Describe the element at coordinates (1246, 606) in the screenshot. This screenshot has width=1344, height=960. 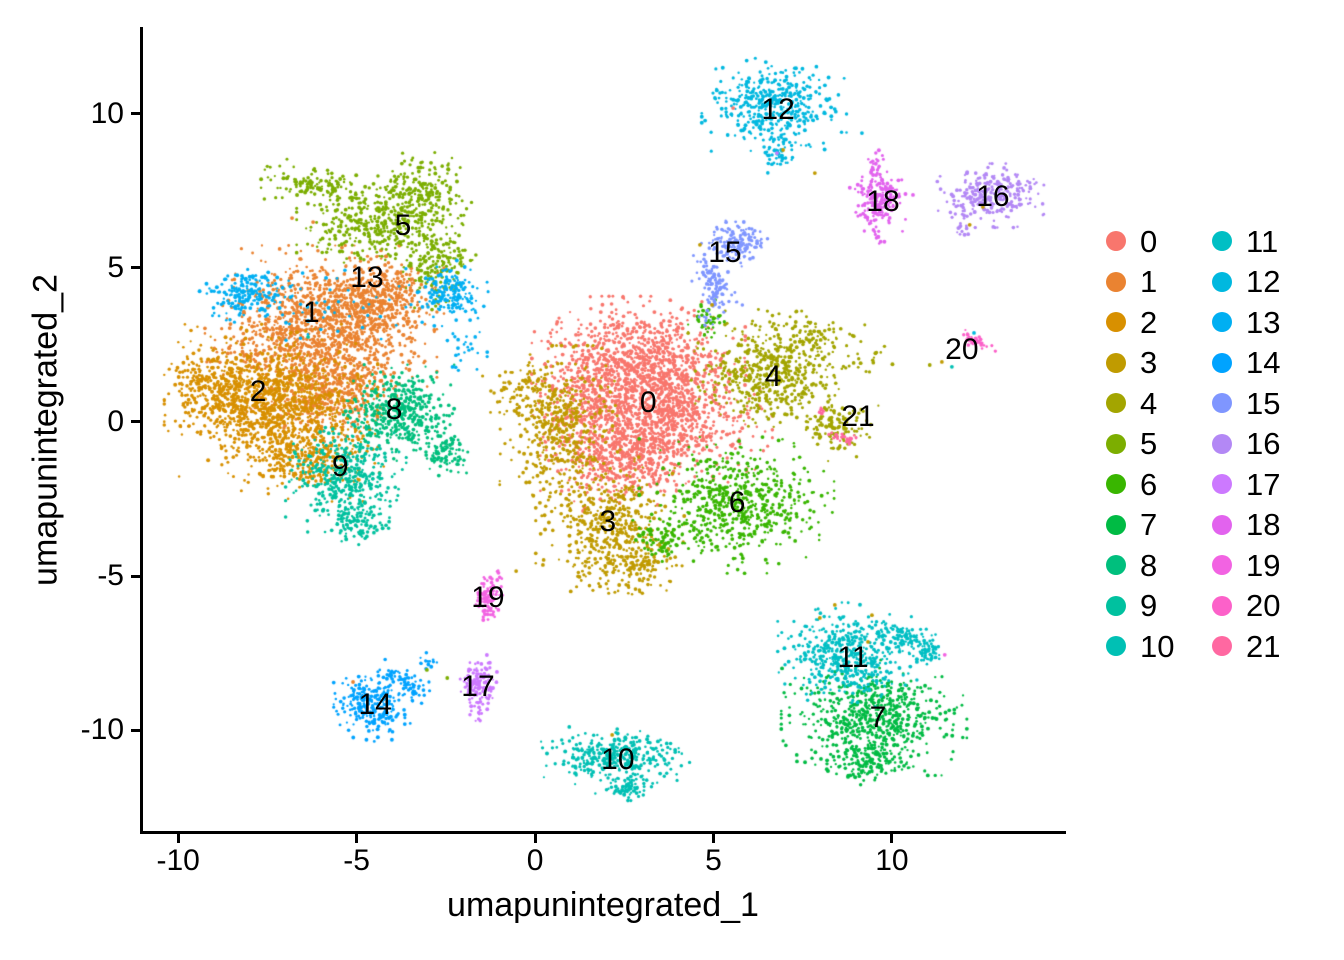
I see `legend-item-20: 20` at that location.